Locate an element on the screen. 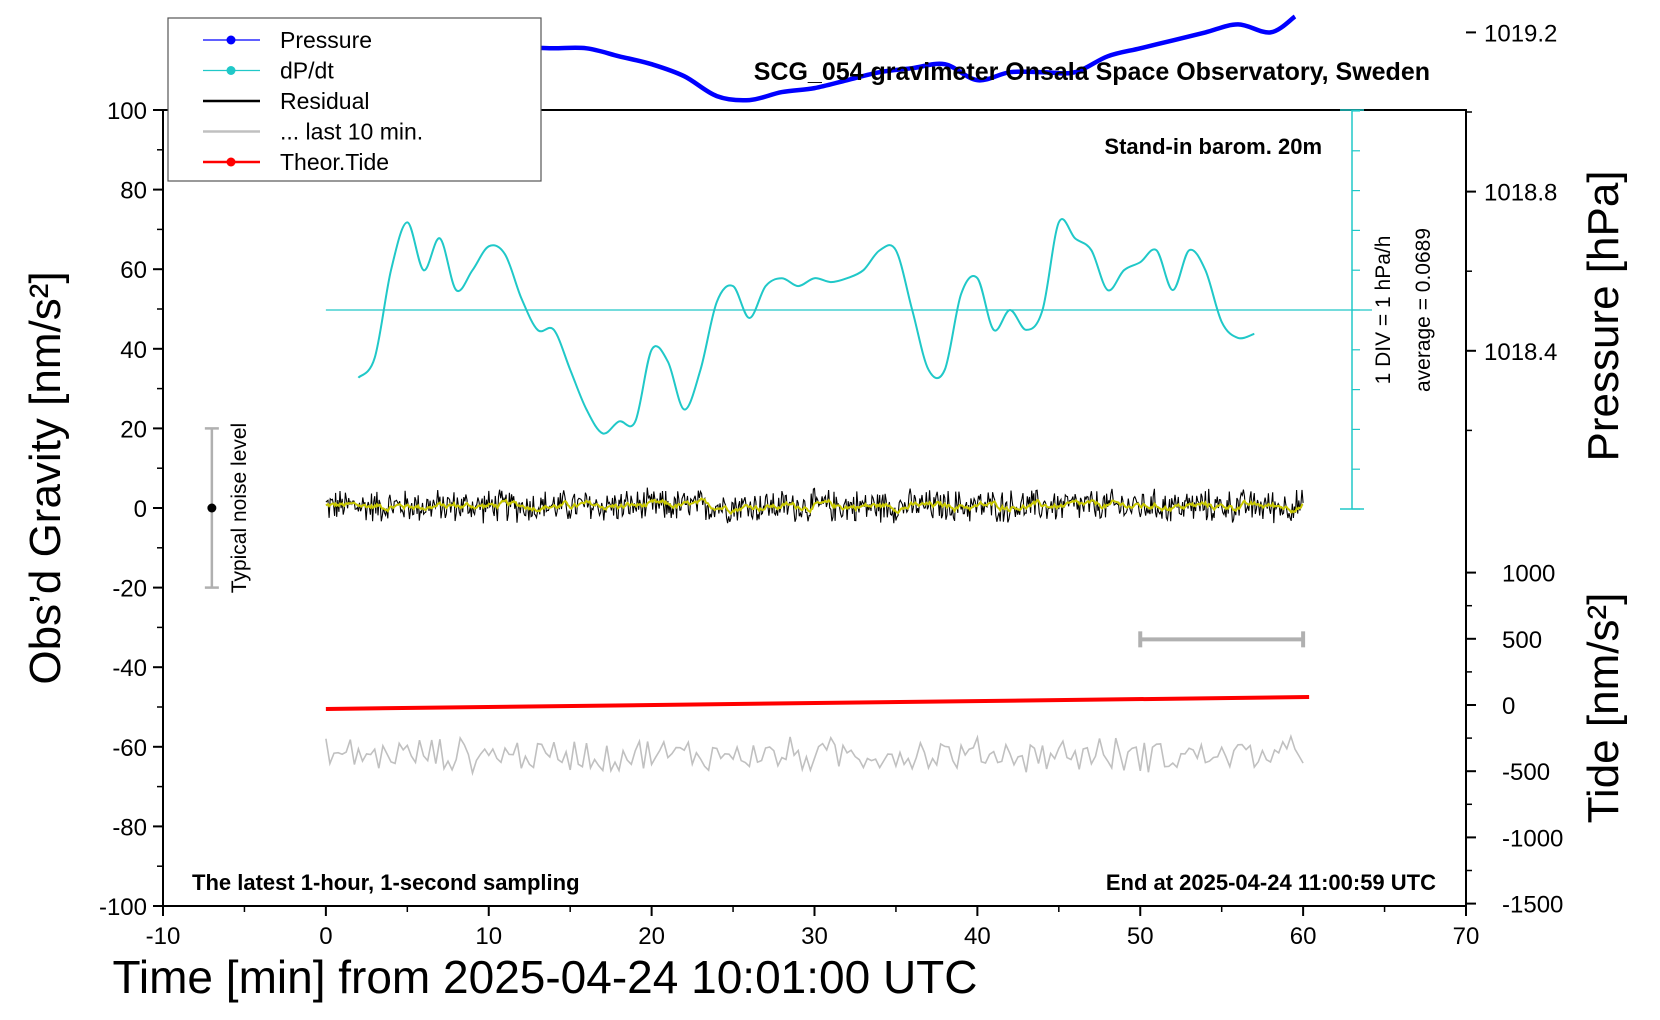  y-axis-label-pressure: Pressure [hPa] is located at coordinates (1603, 315).